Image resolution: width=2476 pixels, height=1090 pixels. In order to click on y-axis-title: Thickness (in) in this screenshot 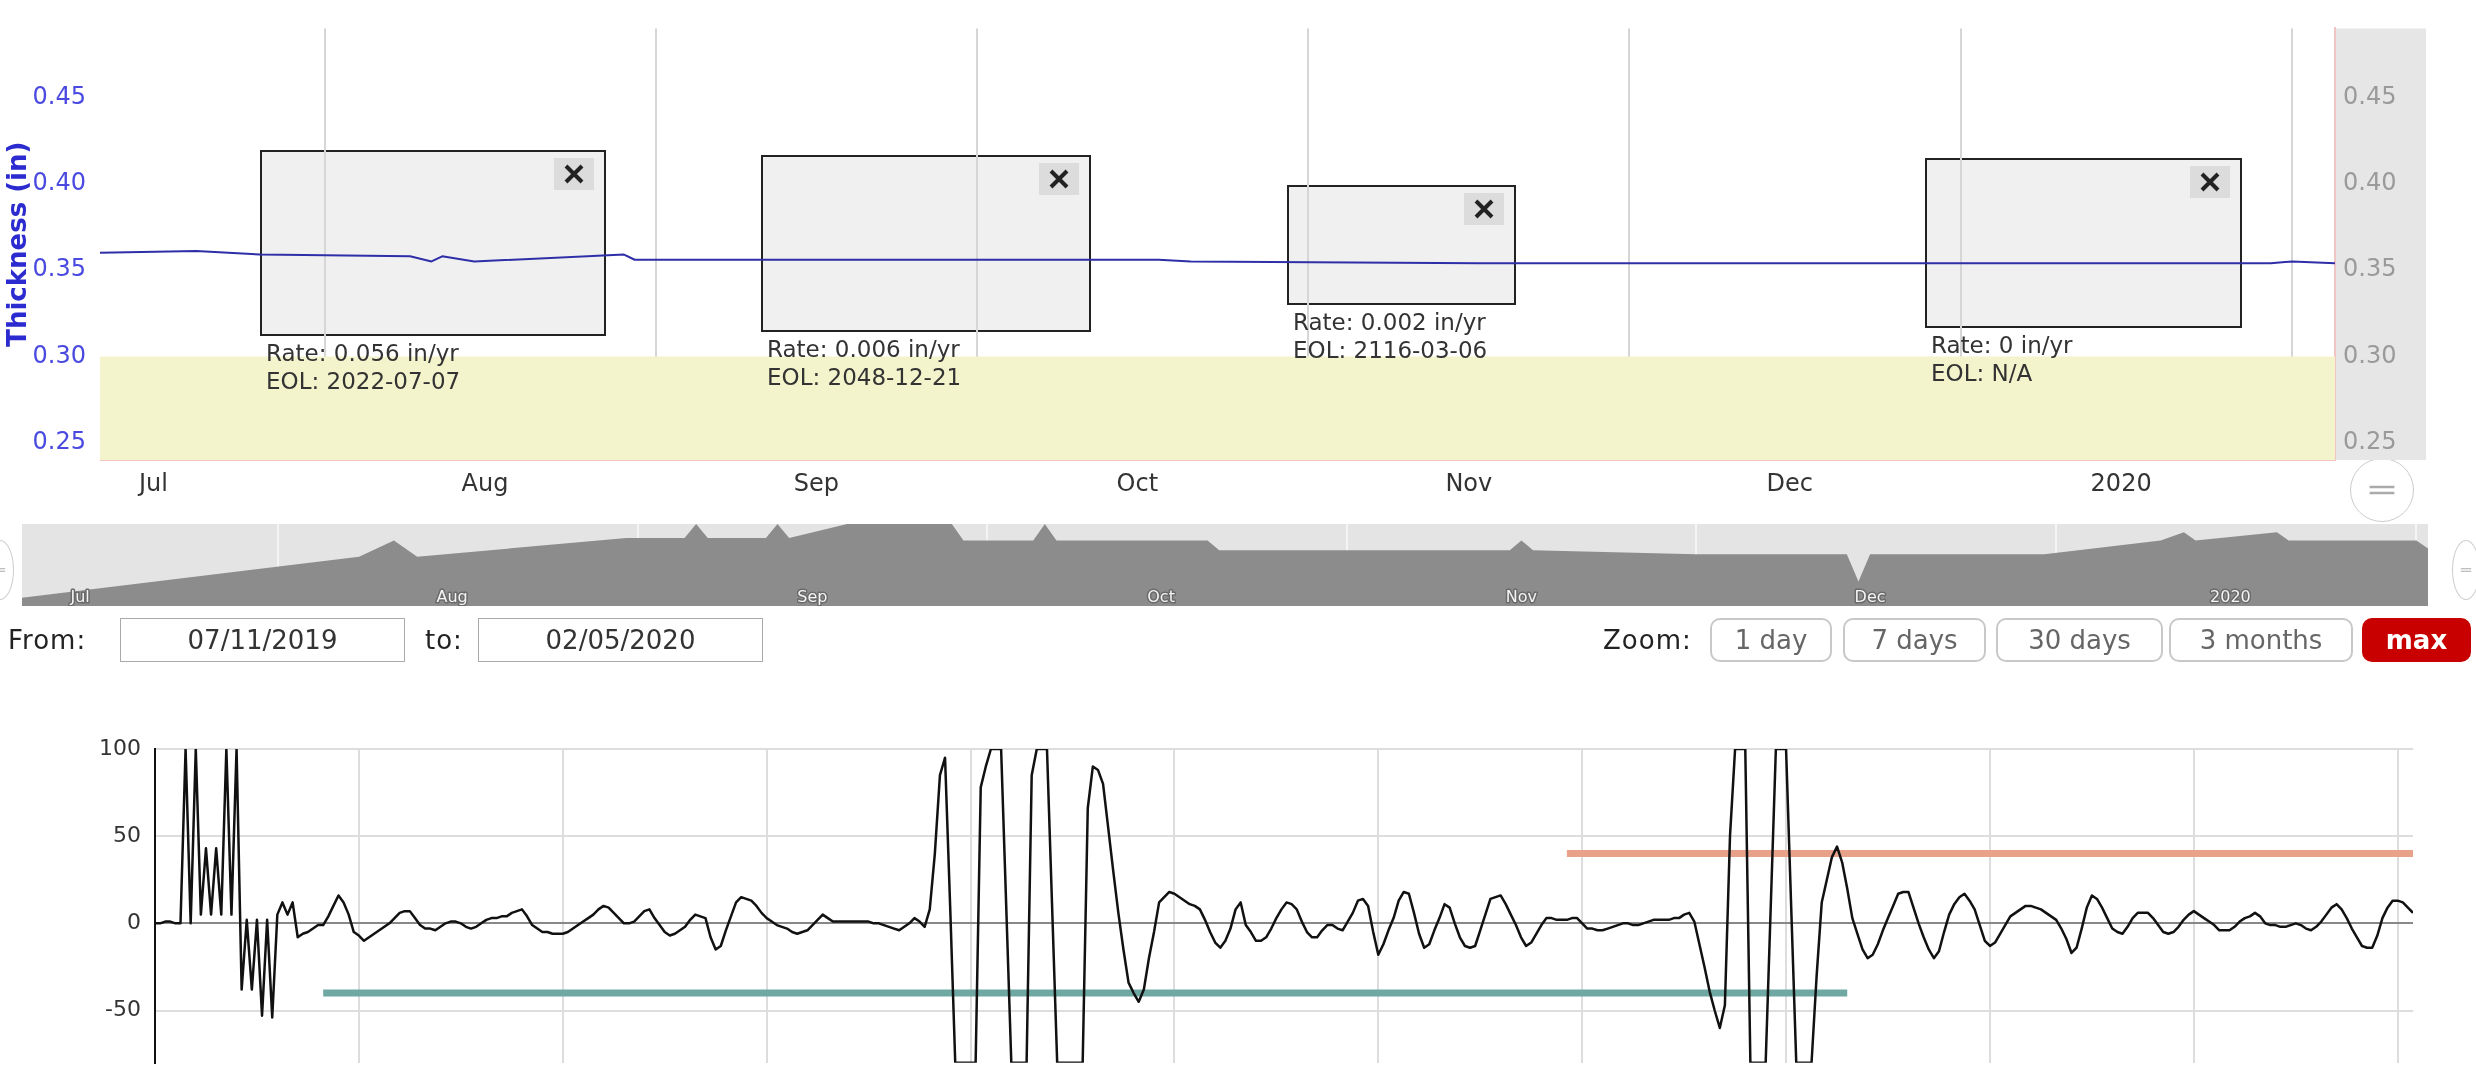, I will do `click(17, 244)`.